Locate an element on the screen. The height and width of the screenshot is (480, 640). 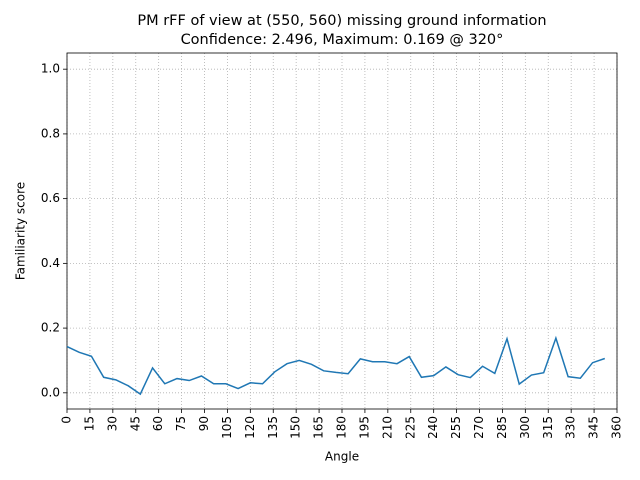
x-tick-label: 210 is located at coordinates (387, 427).